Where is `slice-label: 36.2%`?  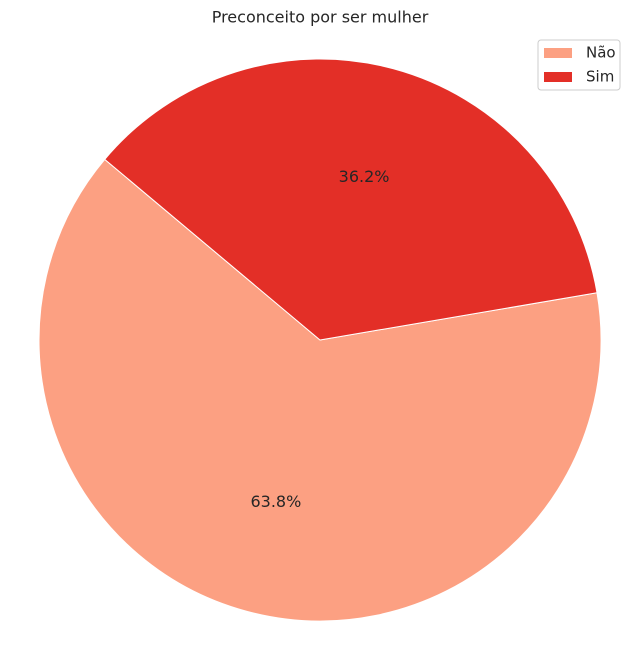
slice-label: 36.2% is located at coordinates (364, 176).